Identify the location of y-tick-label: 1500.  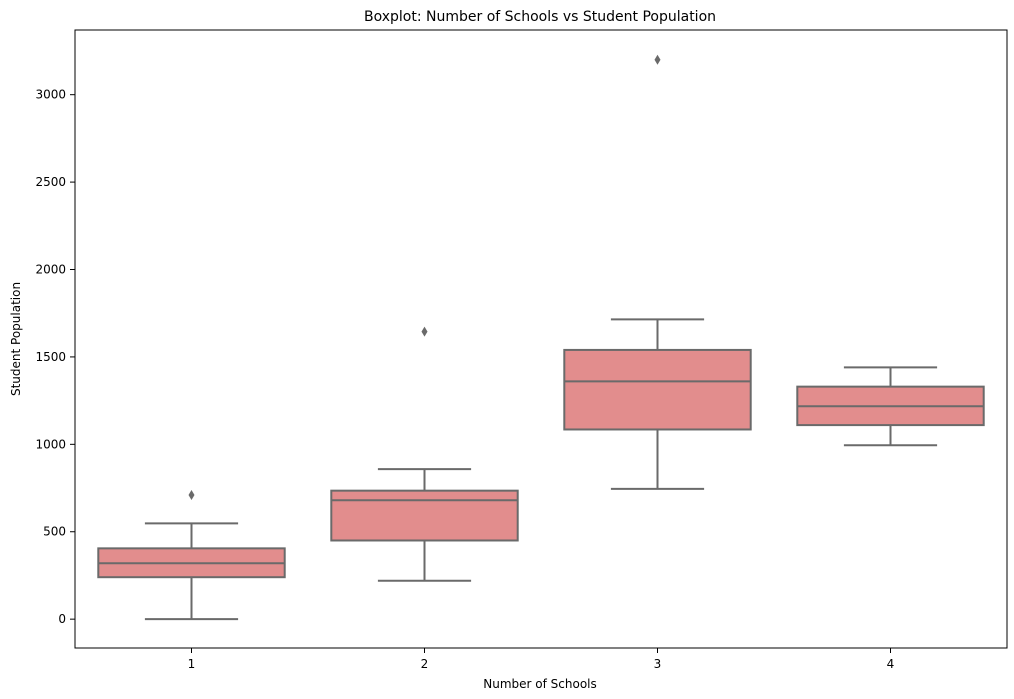
(50, 357).